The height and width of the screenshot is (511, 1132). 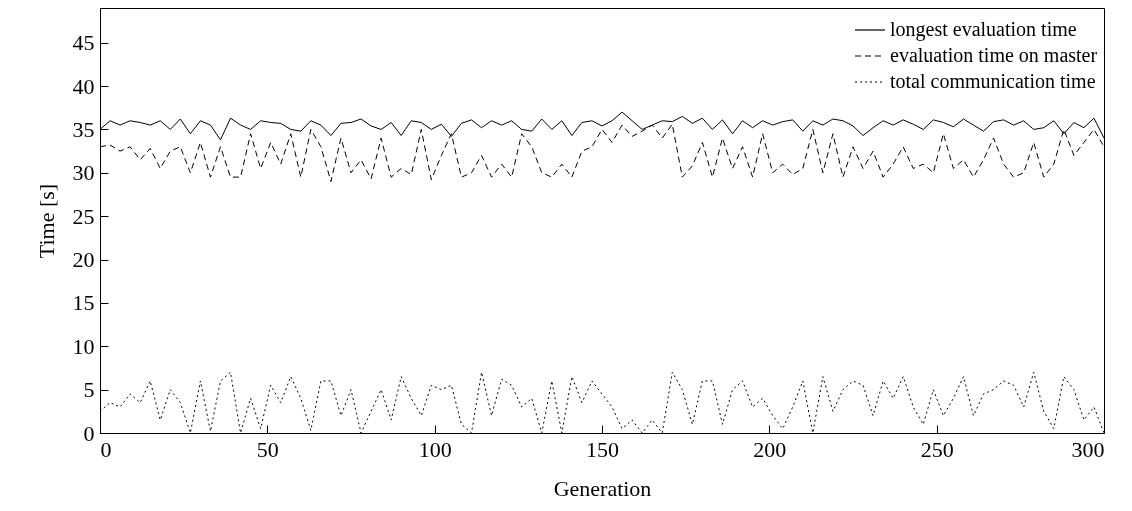 What do you see at coordinates (106, 449) in the screenshot?
I see `x-tick-label: 0` at bounding box center [106, 449].